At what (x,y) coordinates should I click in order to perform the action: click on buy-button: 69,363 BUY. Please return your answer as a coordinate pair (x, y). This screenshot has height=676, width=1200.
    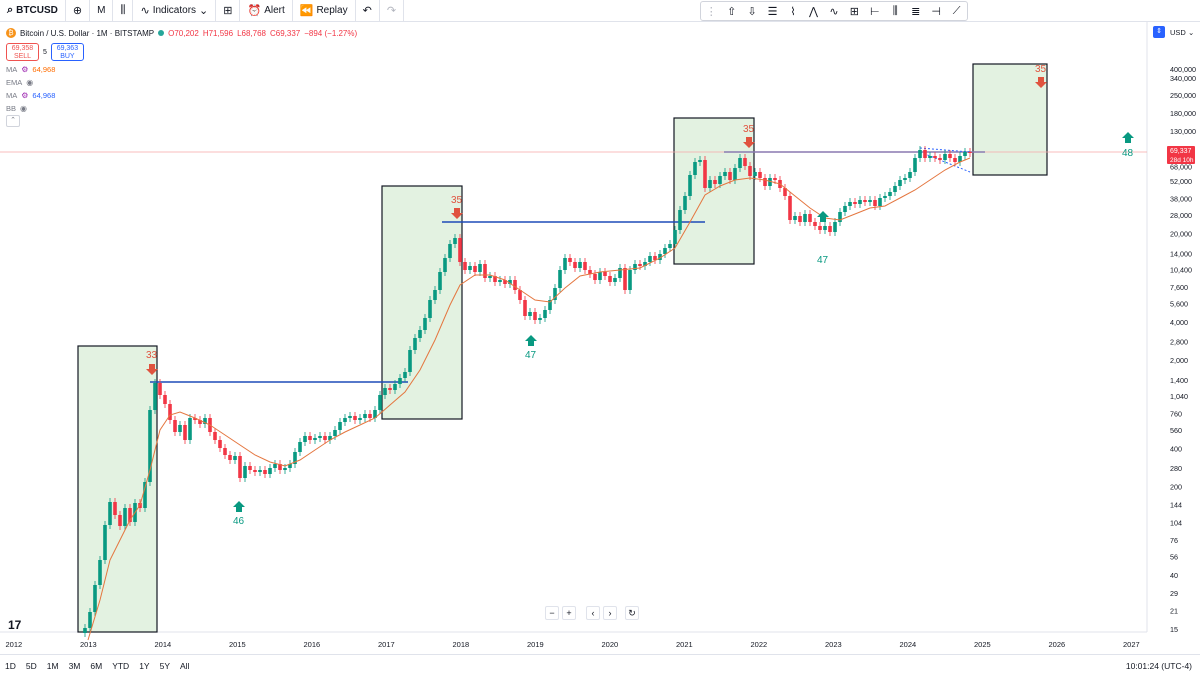
    Looking at the image, I should click on (67, 52).